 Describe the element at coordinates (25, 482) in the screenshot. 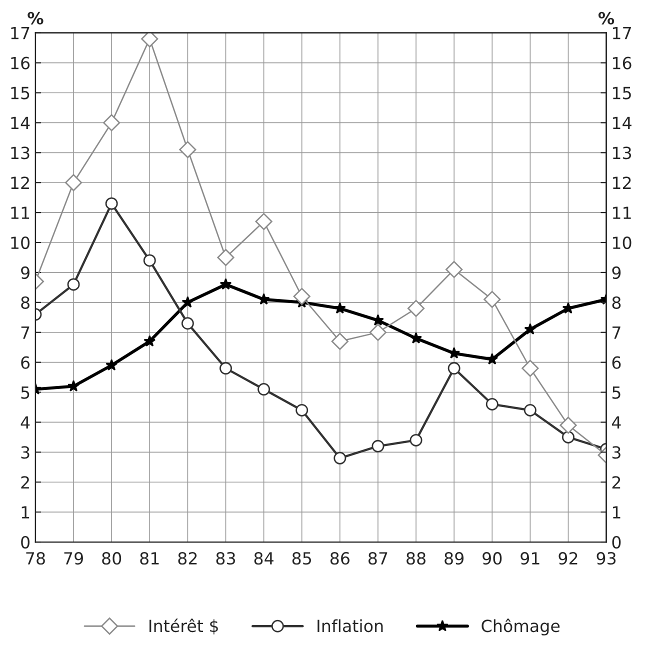

I see `y-tick-label: 2` at that location.